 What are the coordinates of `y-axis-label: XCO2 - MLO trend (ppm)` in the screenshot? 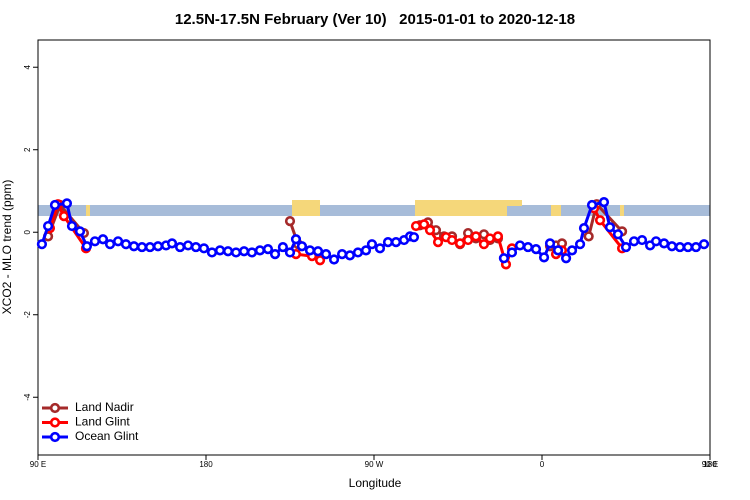 It's located at (7, 247).